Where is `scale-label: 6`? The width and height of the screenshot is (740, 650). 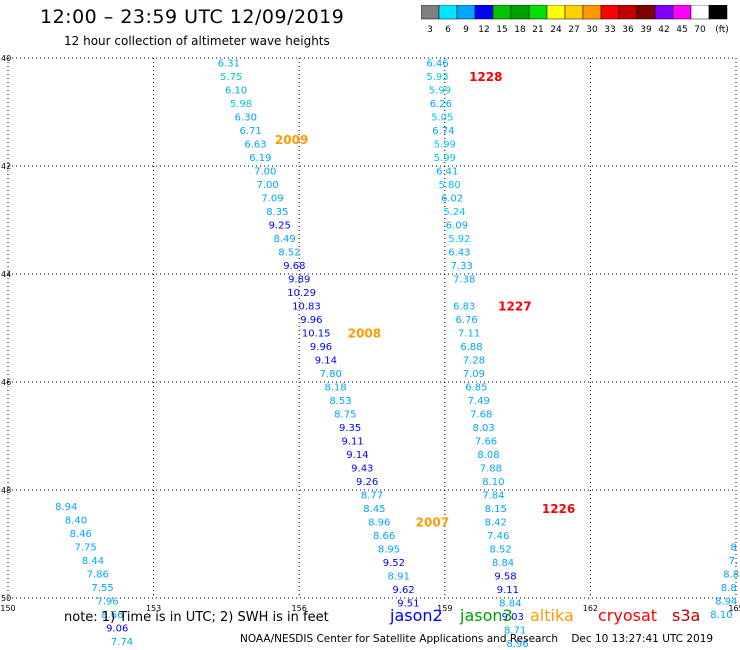 scale-label: 6 is located at coordinates (448, 30).